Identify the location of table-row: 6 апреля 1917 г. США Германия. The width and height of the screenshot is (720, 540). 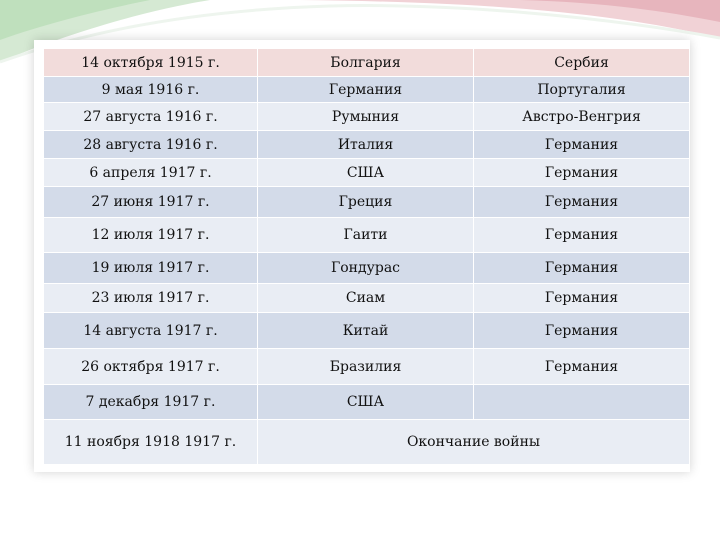
(366, 172).